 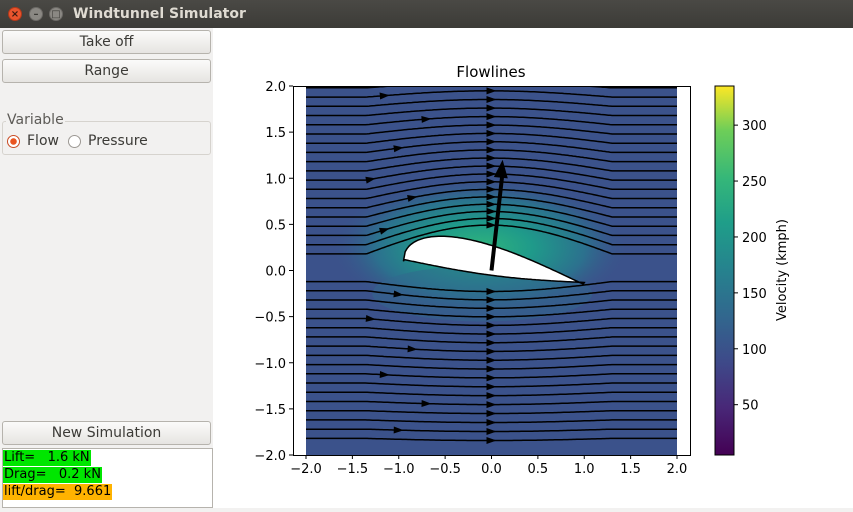 What do you see at coordinates (754, 126) in the screenshot?
I see `colorbar-tick-label: 300` at bounding box center [754, 126].